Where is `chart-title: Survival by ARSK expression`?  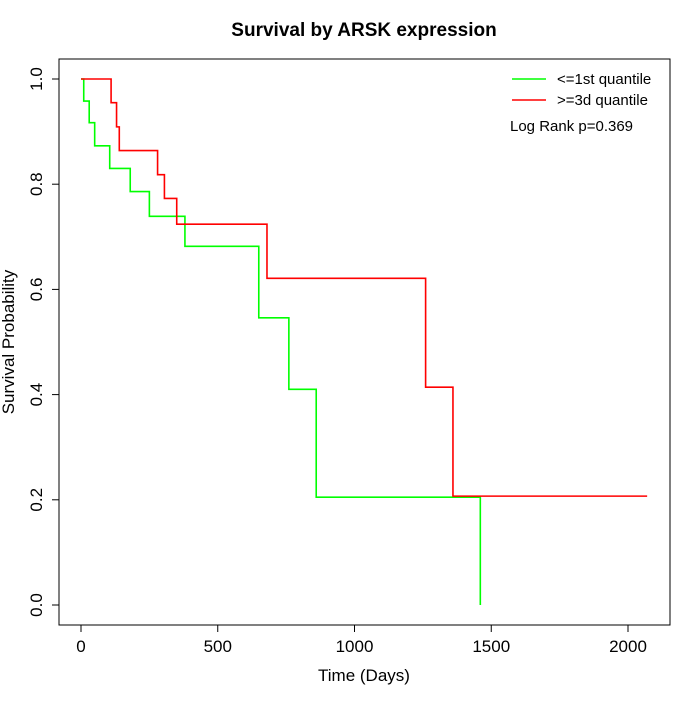 chart-title: Survival by ARSK expression is located at coordinates (363, 30).